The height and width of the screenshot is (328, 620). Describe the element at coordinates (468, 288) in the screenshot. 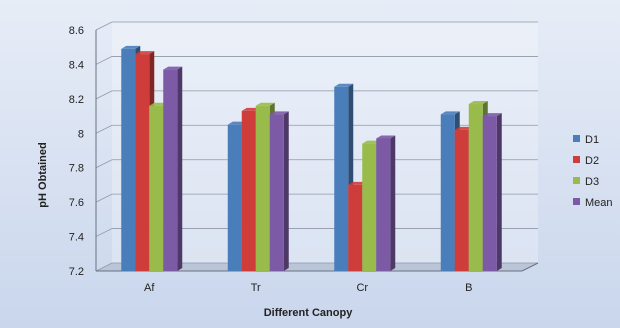

I see `x-tick-label: B` at that location.